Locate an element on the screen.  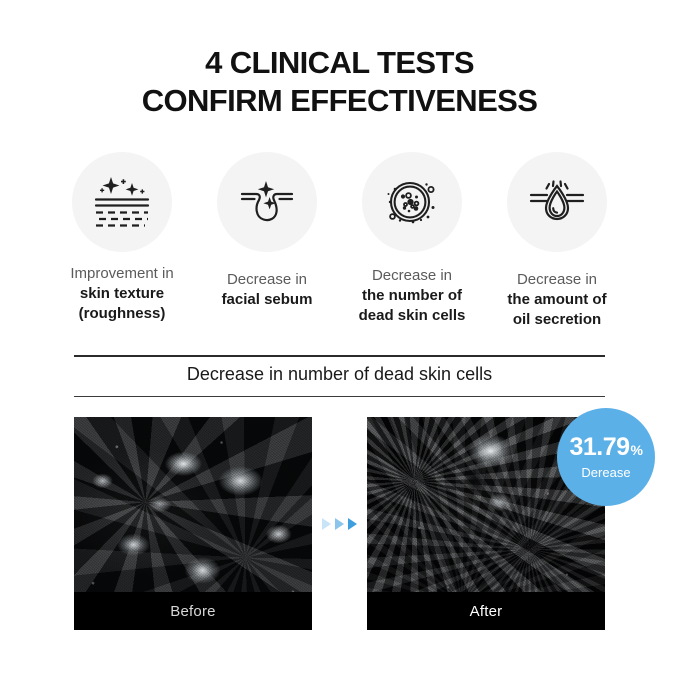
benefit-caption-oil-secretion: Decrease in the amount of oil secretion is located at coordinates (556, 300).